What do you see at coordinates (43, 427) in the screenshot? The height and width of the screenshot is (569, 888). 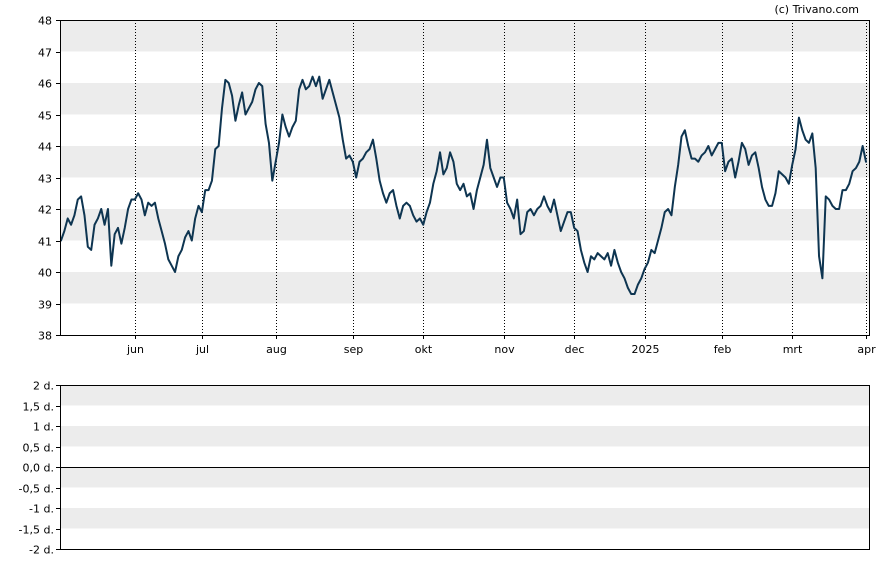 I see `lower-y-tick-label: 1 d.` at bounding box center [43, 427].